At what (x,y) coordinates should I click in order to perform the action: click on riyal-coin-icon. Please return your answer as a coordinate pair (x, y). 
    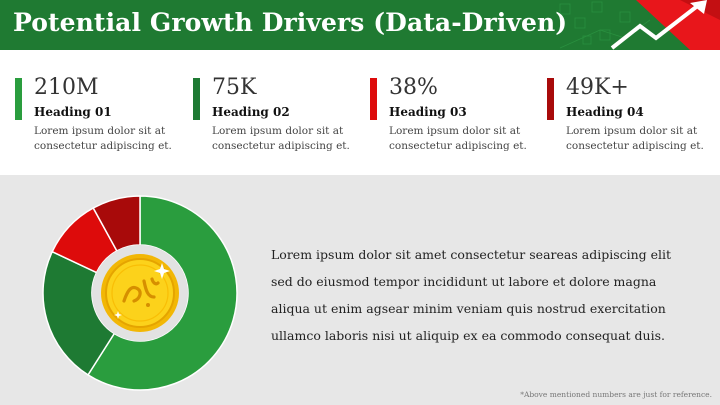
    Looking at the image, I should click on (140, 293).